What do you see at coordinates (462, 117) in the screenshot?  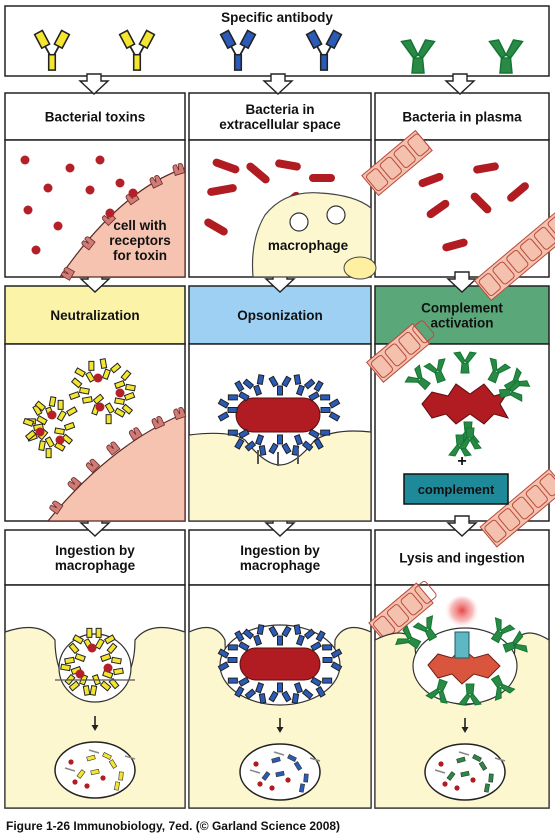 I see `row1-title-2: Bacteria in plasma` at bounding box center [462, 117].